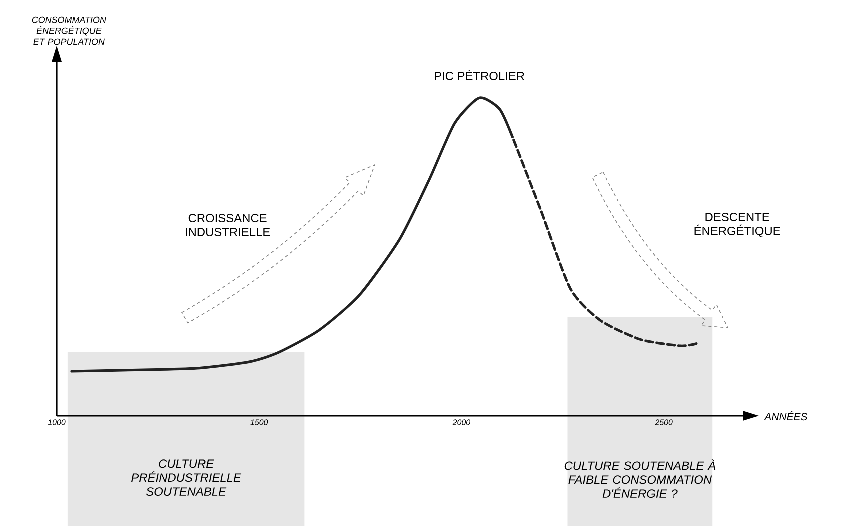 This screenshot has height=530, width=843. What do you see at coordinates (640, 479) in the screenshot?
I see `band-label: CULTURE SOUTENABLE À FAIBLE CONSOMMATION D'ÉNERGIE ?` at bounding box center [640, 479].